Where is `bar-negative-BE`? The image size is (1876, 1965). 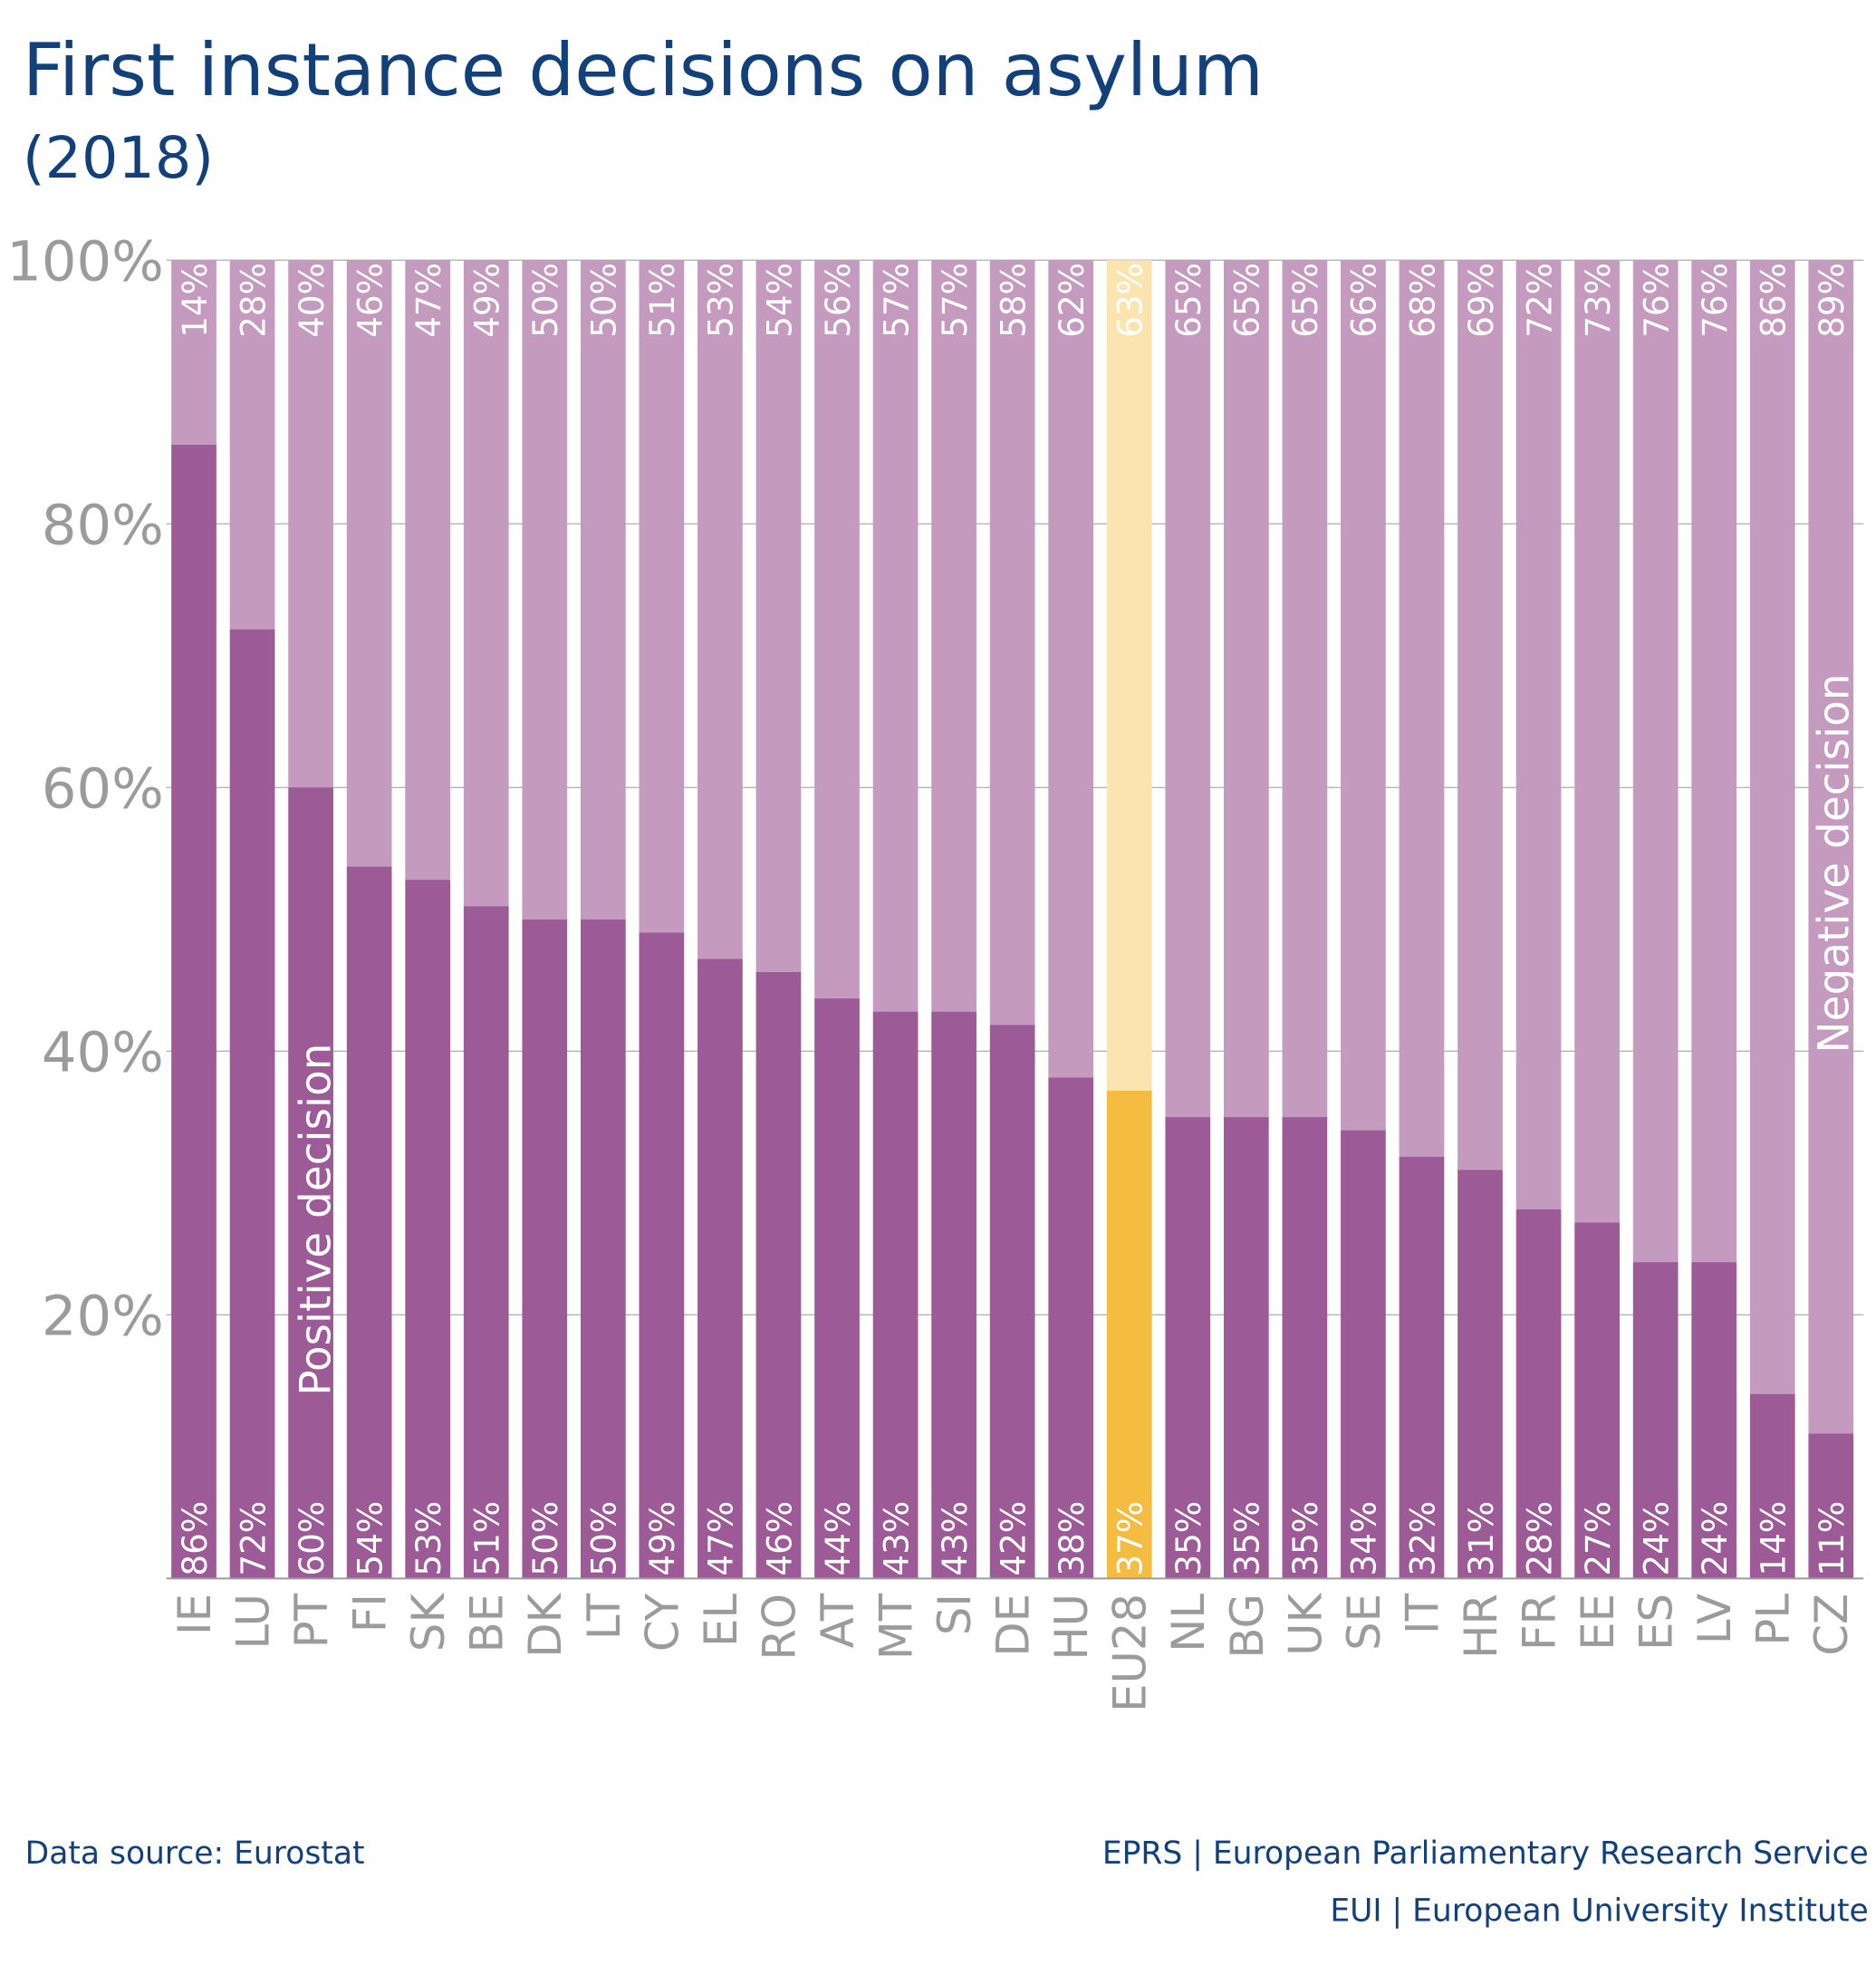 bar-negative-BE is located at coordinates (486, 584).